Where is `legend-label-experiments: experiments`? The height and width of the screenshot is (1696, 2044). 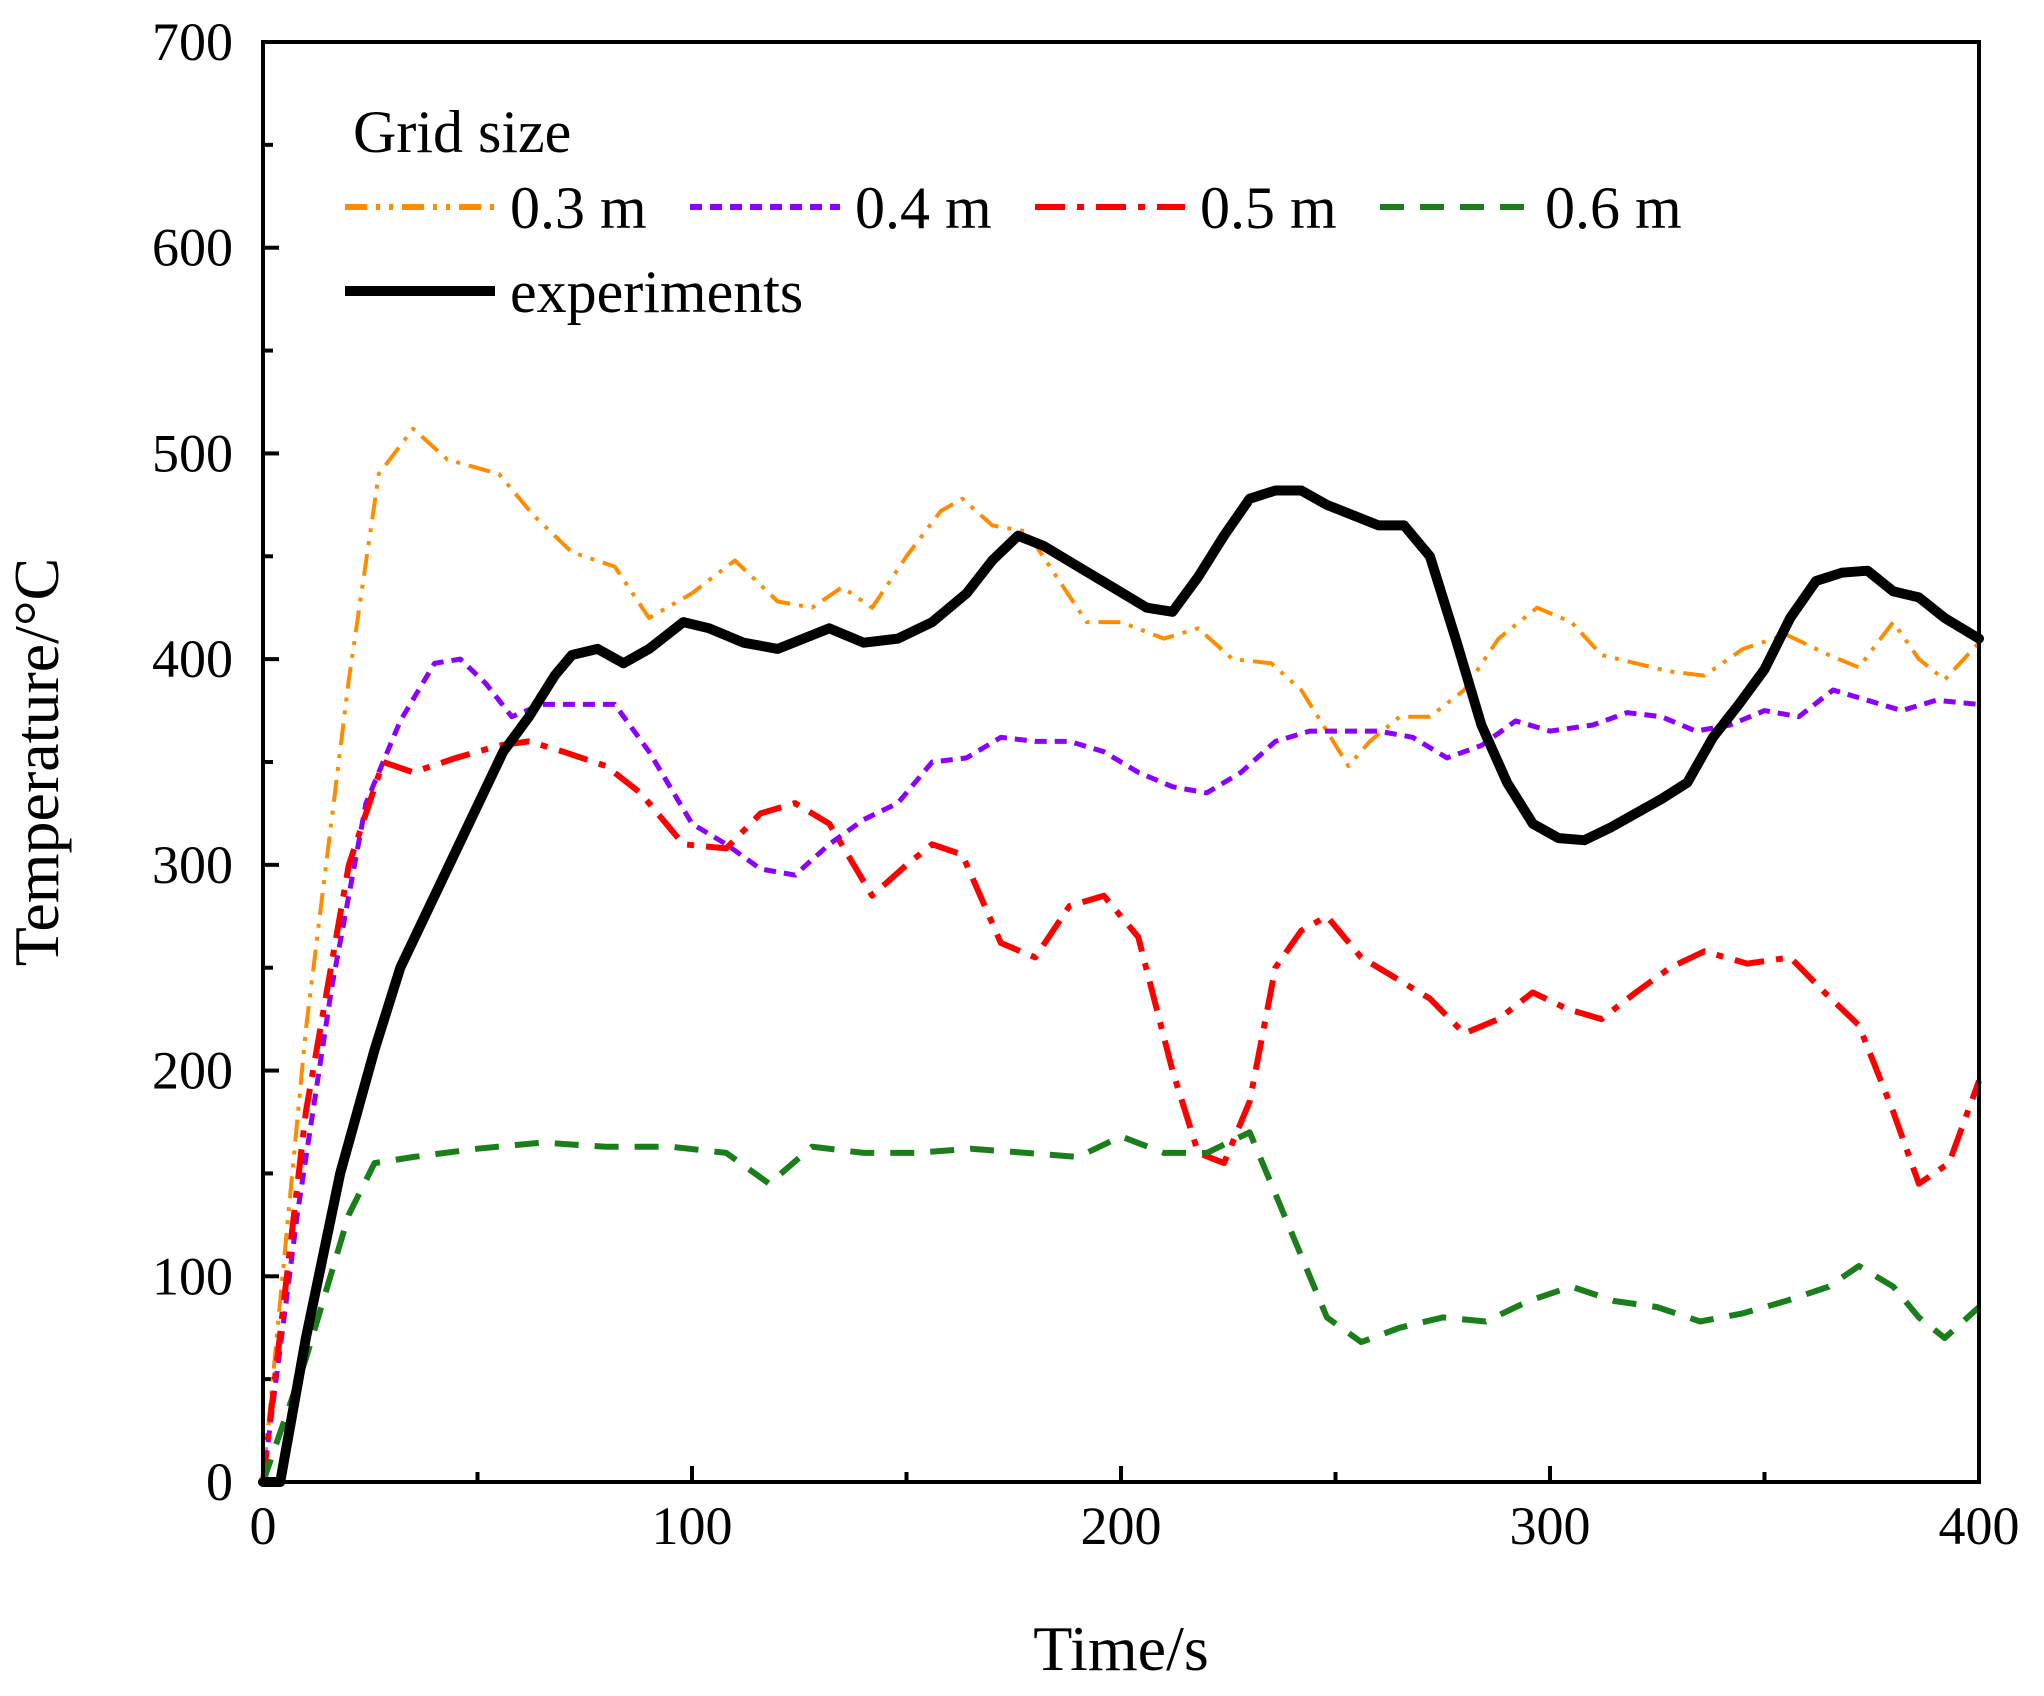 legend-label-experiments: experiments is located at coordinates (656, 292).